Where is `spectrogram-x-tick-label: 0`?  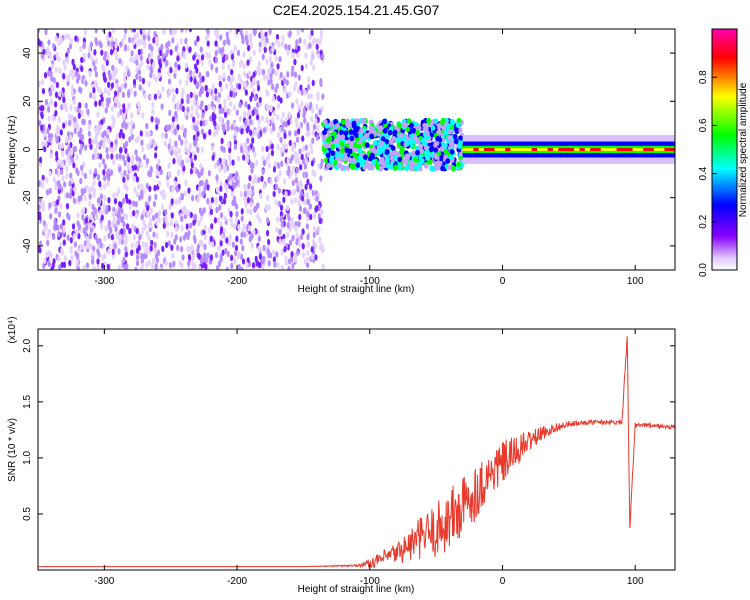
spectrogram-x-tick-label: 0 is located at coordinates (503, 281).